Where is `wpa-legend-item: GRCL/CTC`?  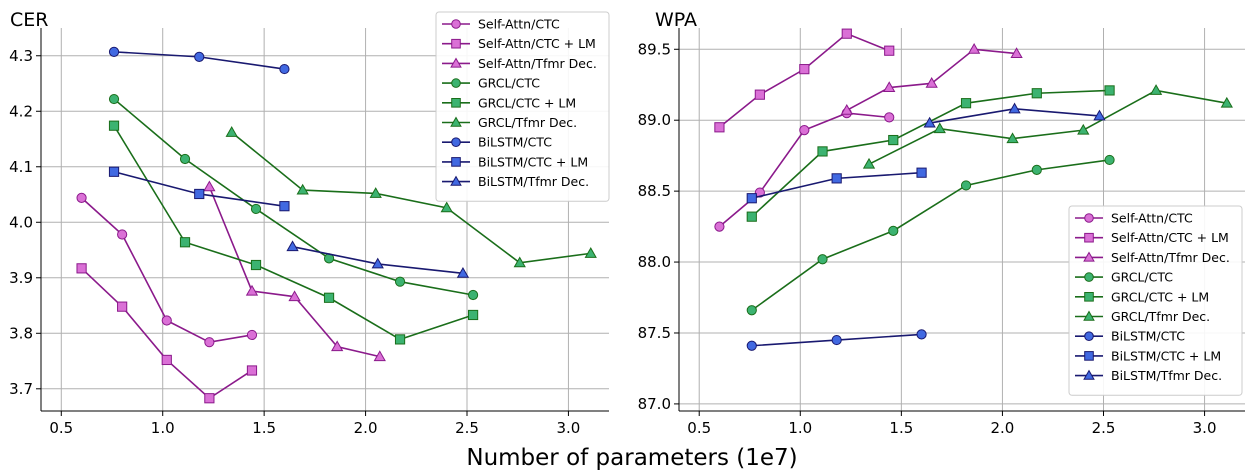 wpa-legend-item: GRCL/CTC is located at coordinates (1124, 277).